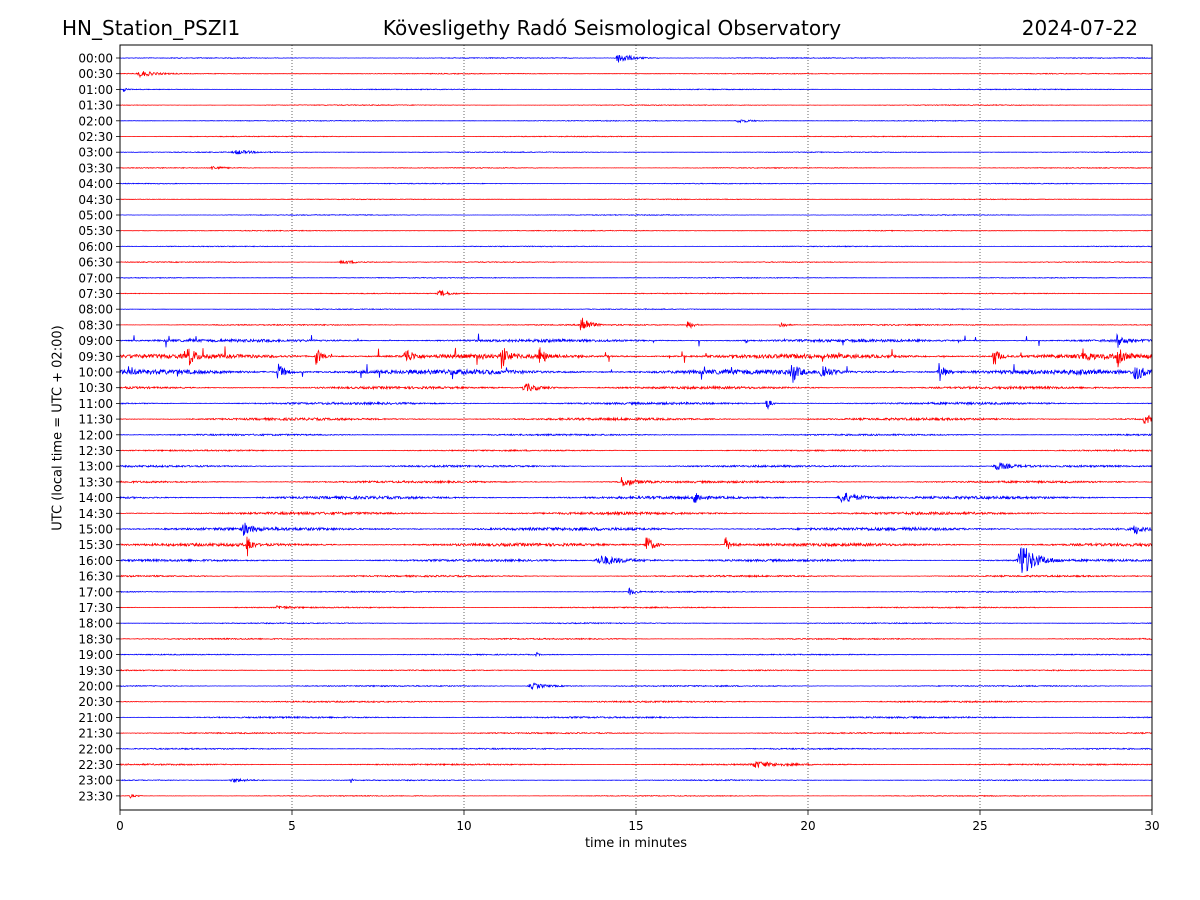  What do you see at coordinates (95, 373) in the screenshot?
I see `y-tick-label: 10:00` at bounding box center [95, 373].